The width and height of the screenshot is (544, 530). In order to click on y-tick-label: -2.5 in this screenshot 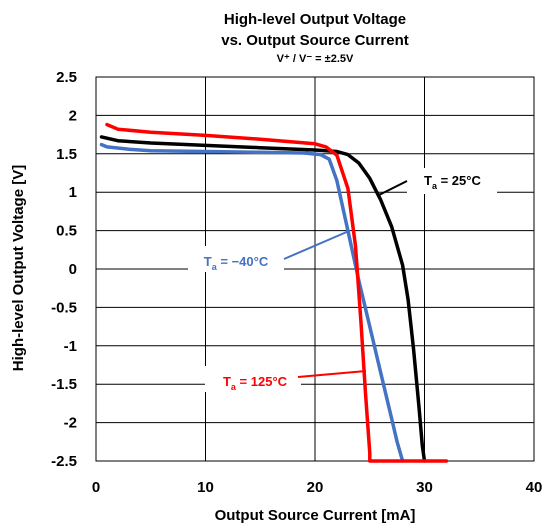, I will do `click(64, 461)`.